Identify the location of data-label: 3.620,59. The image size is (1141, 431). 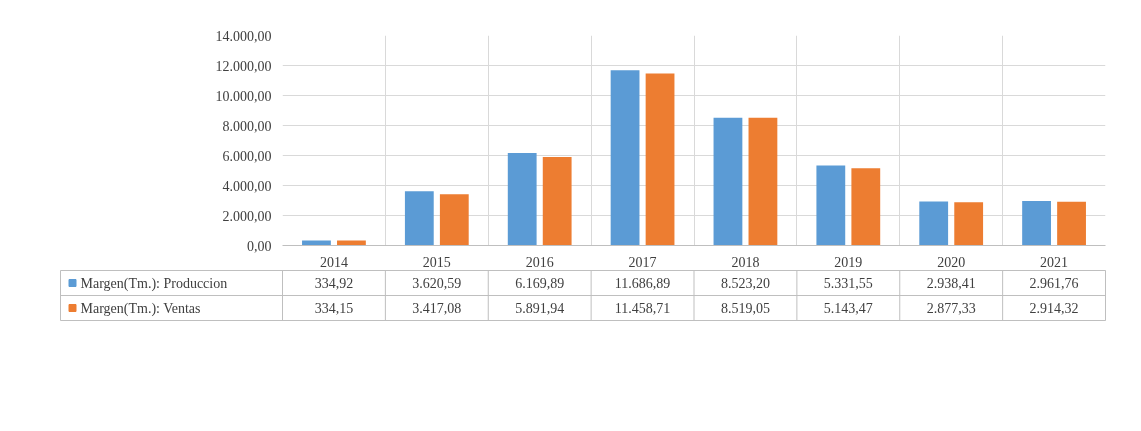
(437, 283).